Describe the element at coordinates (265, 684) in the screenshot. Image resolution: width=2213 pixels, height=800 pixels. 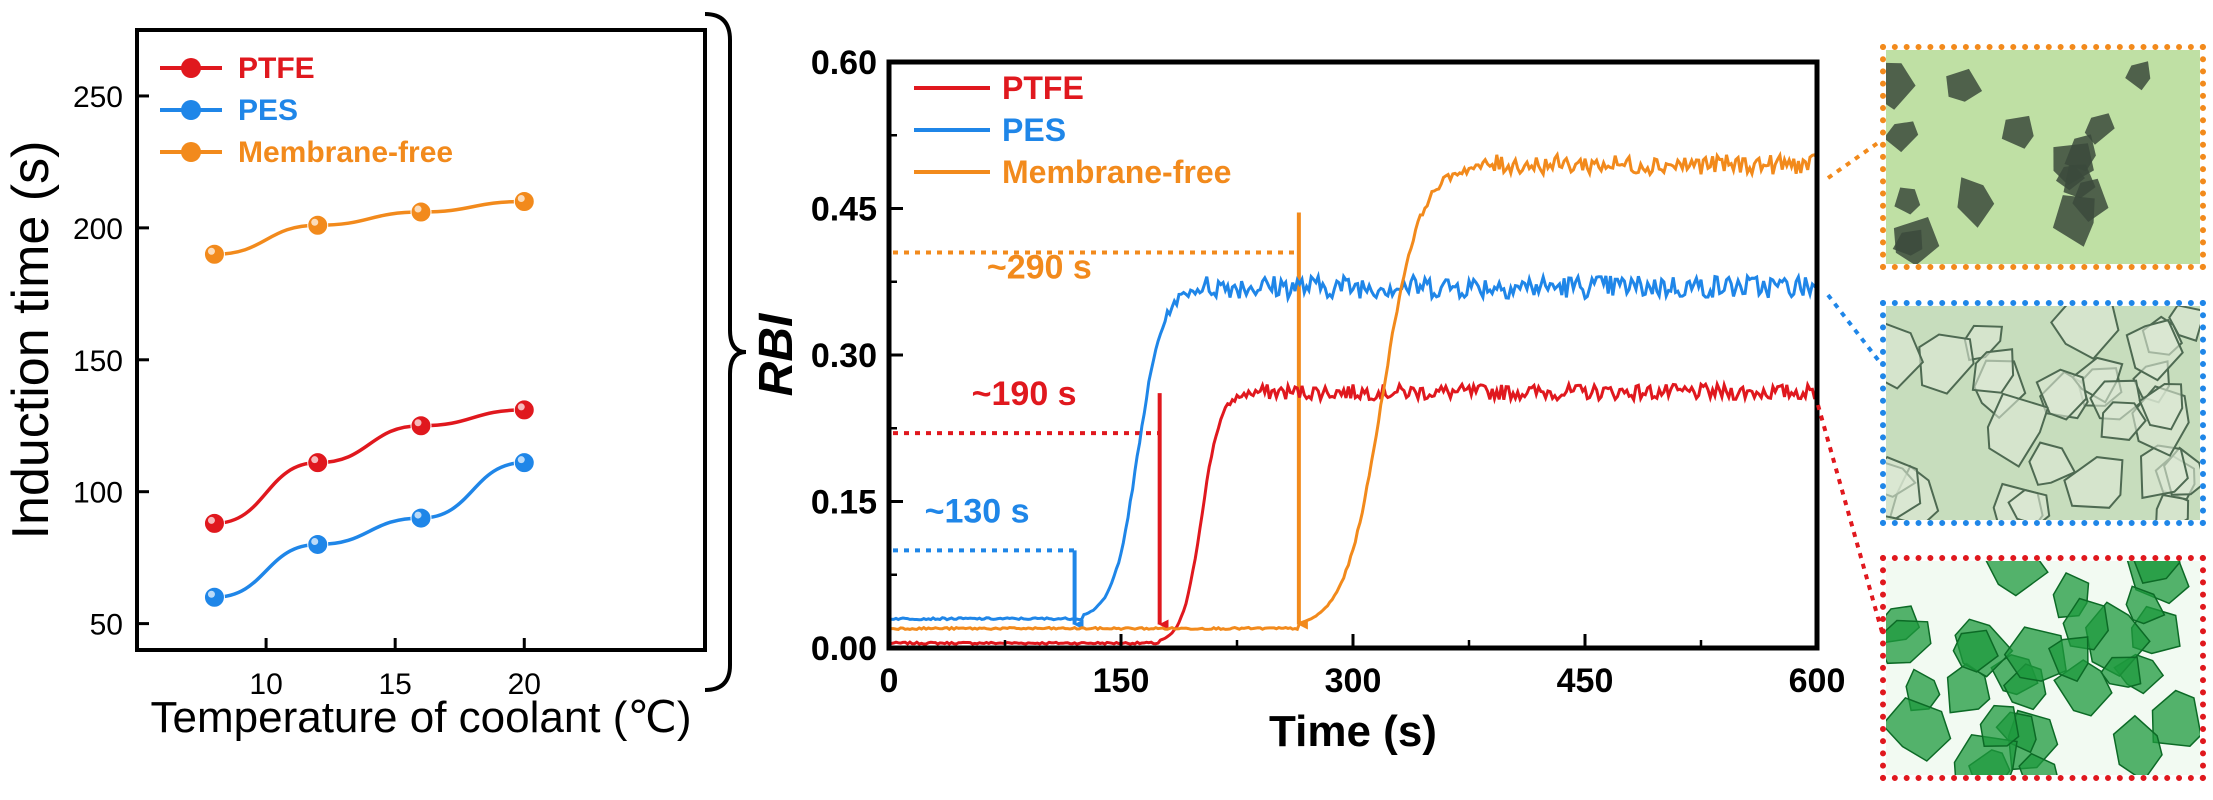
I see `chart1-x-tick-label: 10` at that location.